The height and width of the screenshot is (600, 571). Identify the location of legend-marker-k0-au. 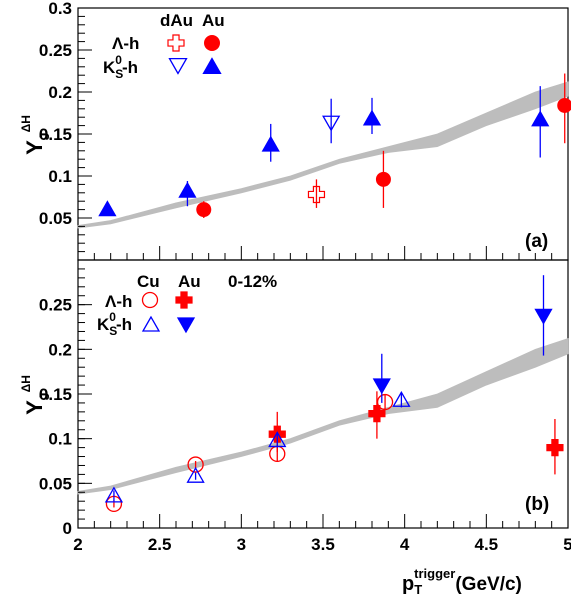
(212, 66).